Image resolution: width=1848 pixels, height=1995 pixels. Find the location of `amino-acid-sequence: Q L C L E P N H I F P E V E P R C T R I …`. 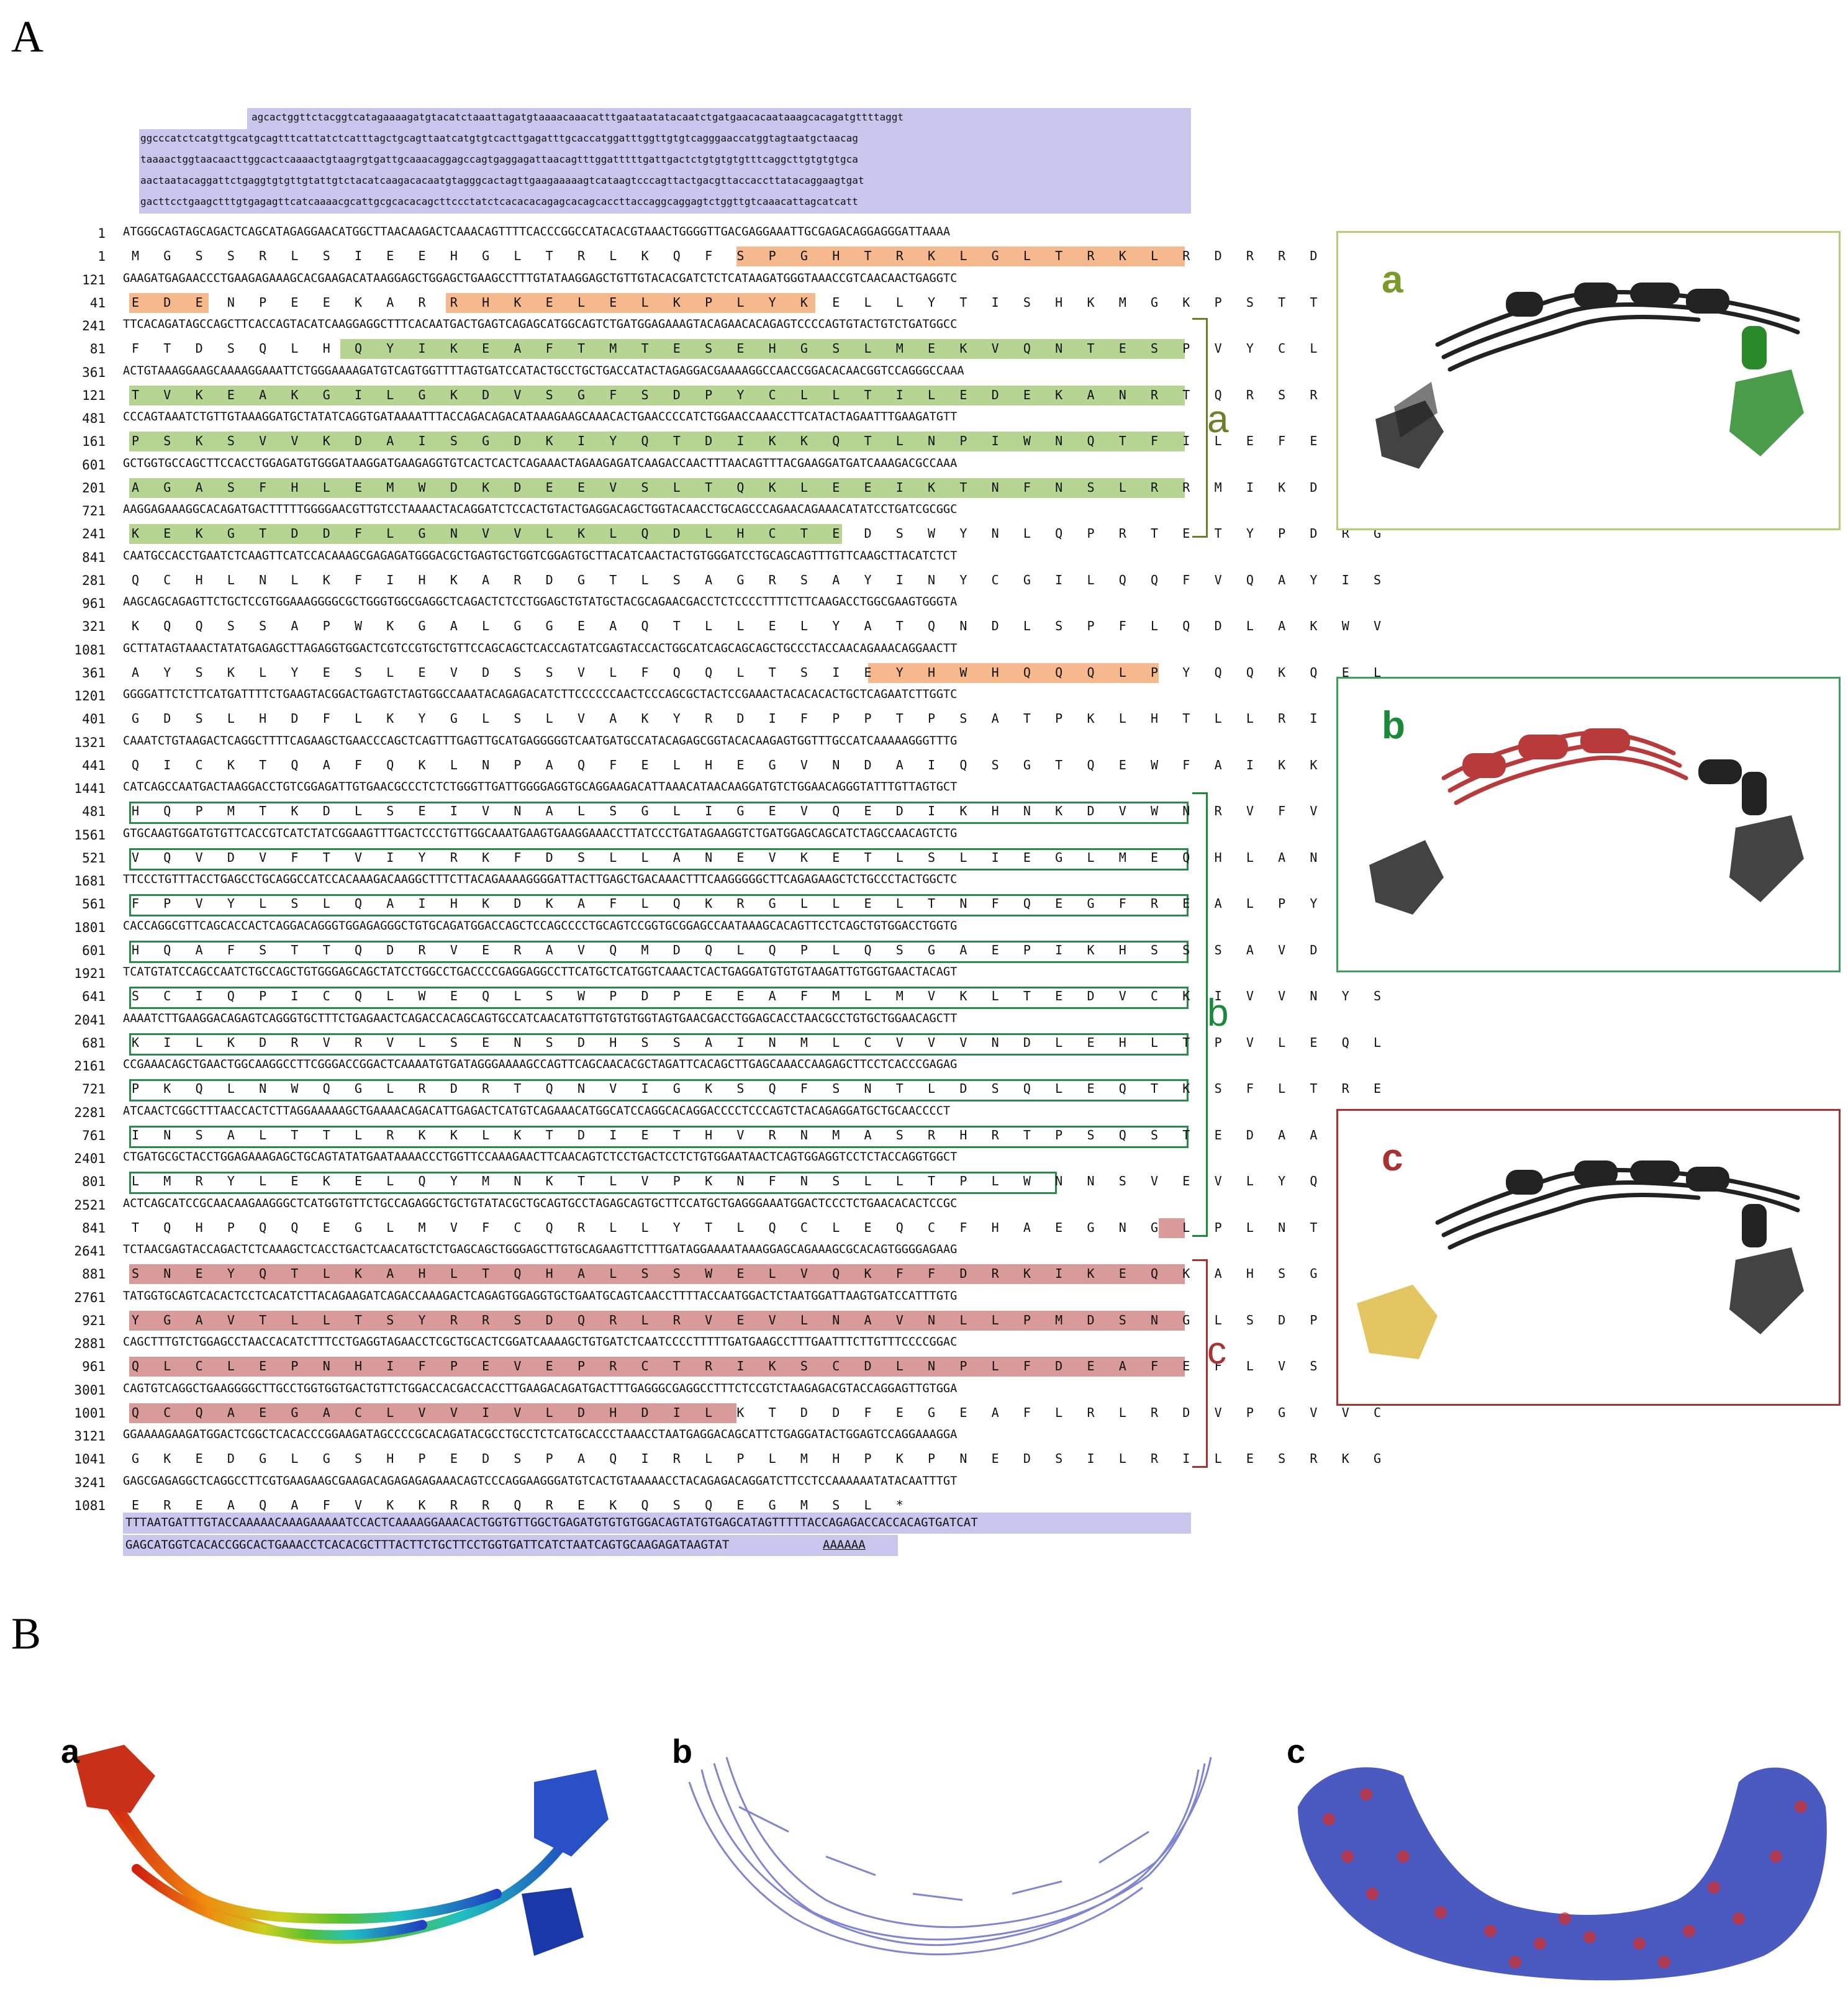

amino-acid-sequence: Q L C L E P N H I F P E V E P R C T R I … is located at coordinates (761, 1366).